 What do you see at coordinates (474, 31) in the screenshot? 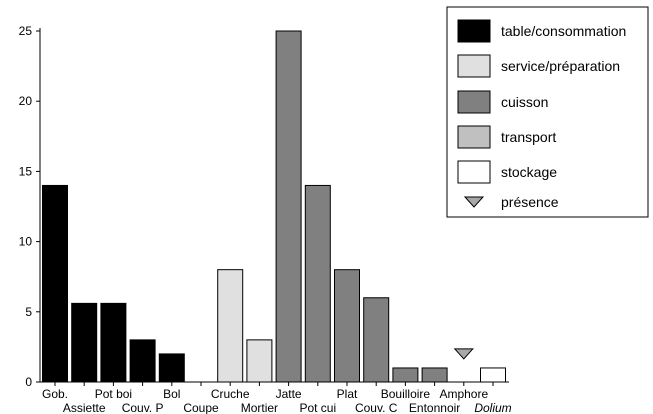
I see `legend-swatch-table` at bounding box center [474, 31].